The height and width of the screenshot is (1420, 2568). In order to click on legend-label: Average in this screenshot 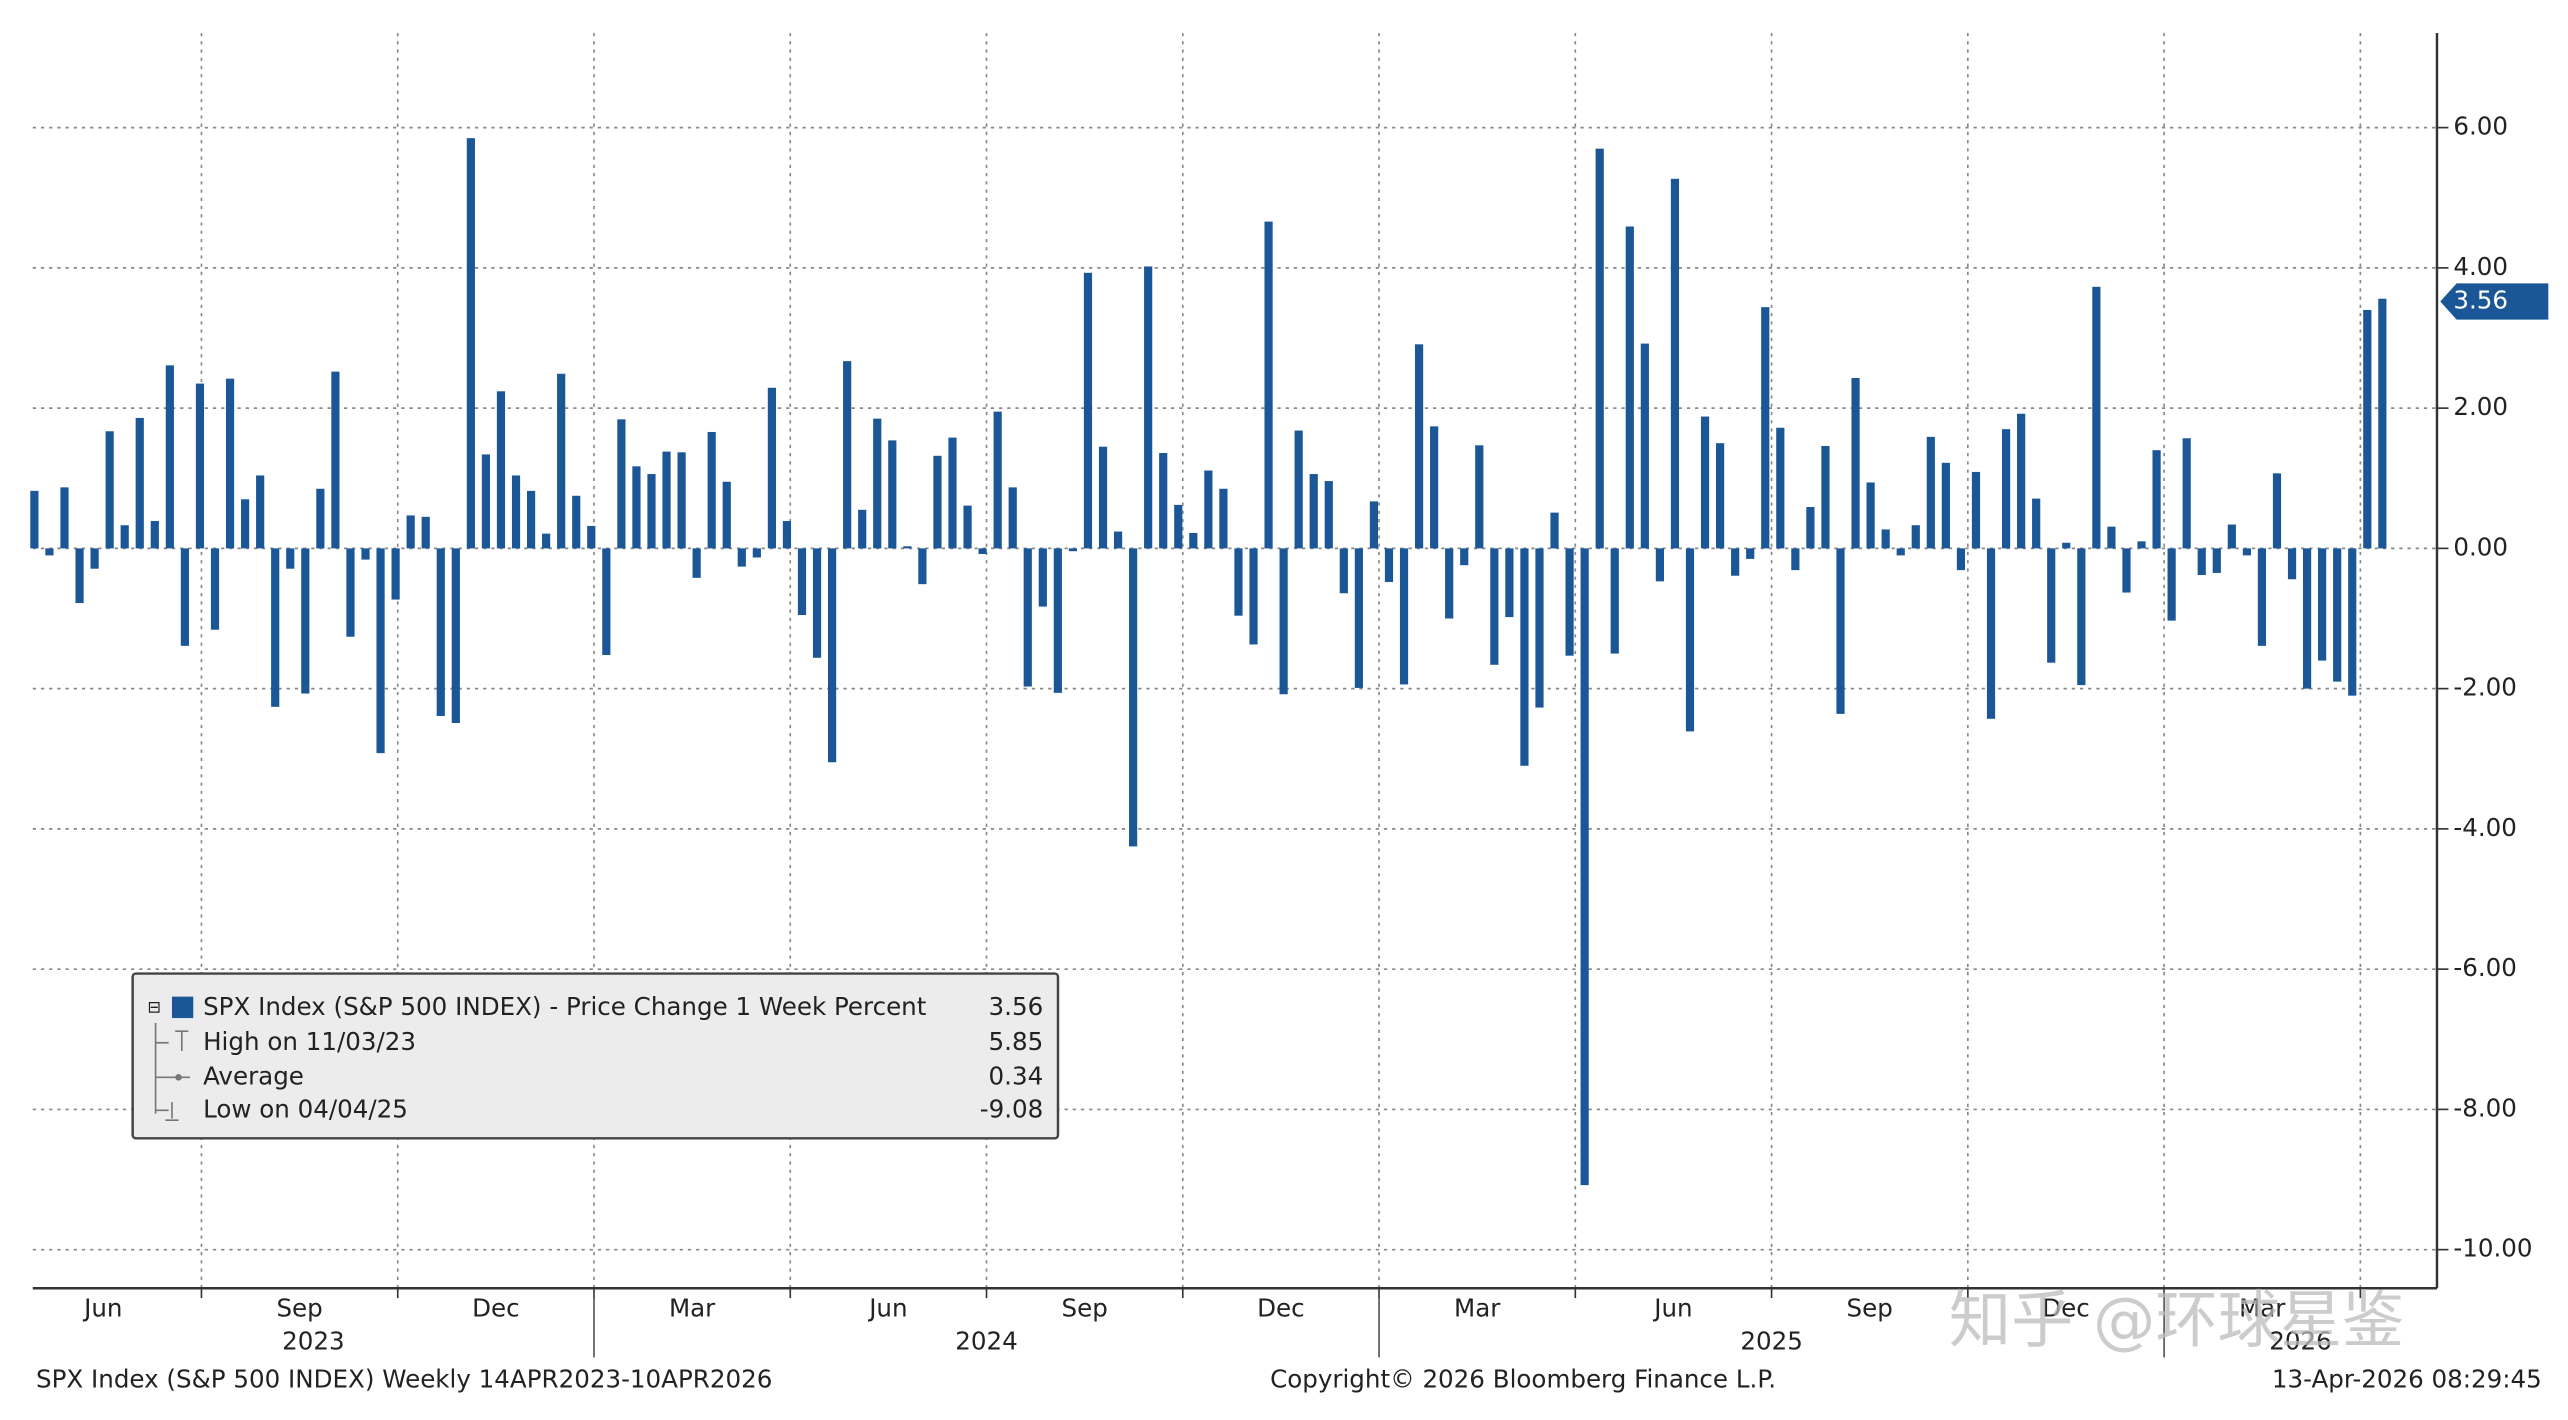, I will do `click(253, 1075)`.